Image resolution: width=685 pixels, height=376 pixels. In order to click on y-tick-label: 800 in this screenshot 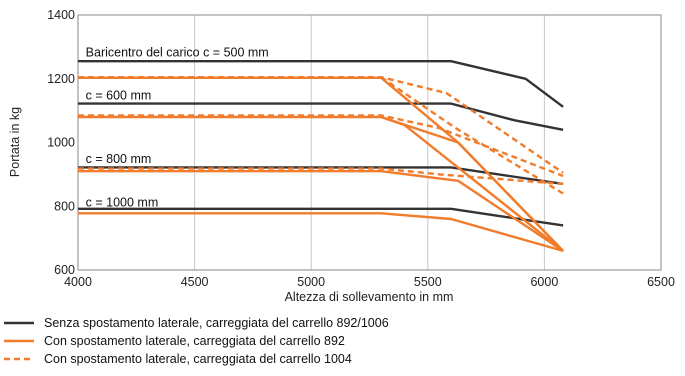, I will do `click(64, 206)`.